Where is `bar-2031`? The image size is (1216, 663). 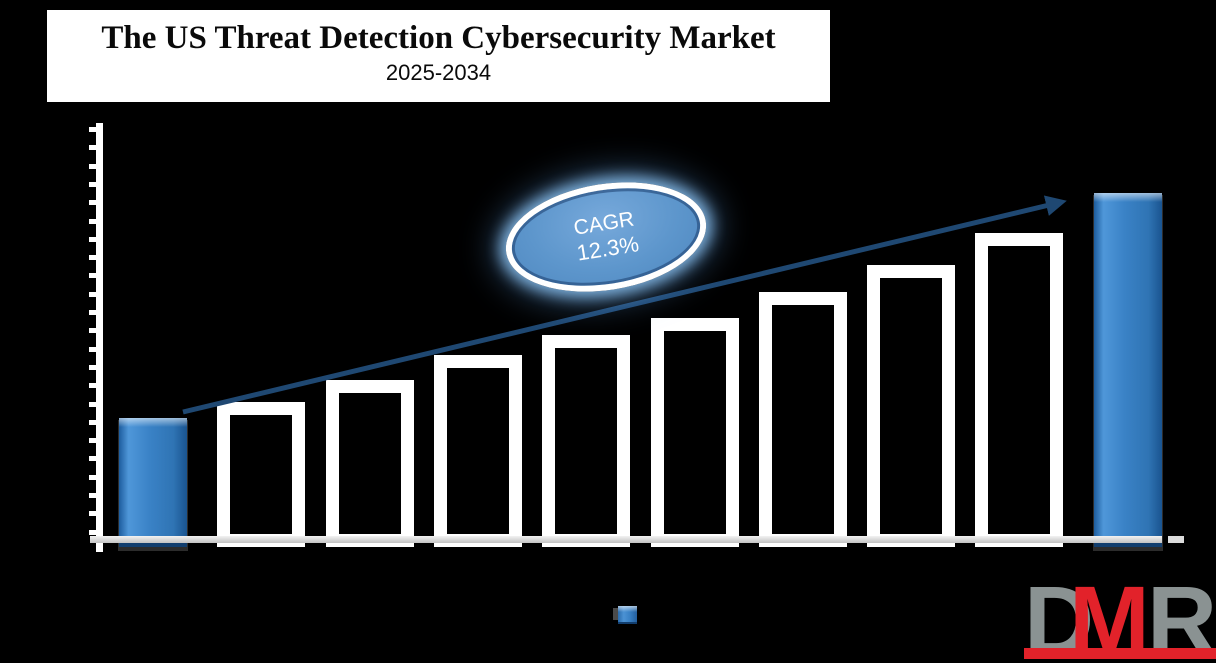
bar-2031 is located at coordinates (802, 419).